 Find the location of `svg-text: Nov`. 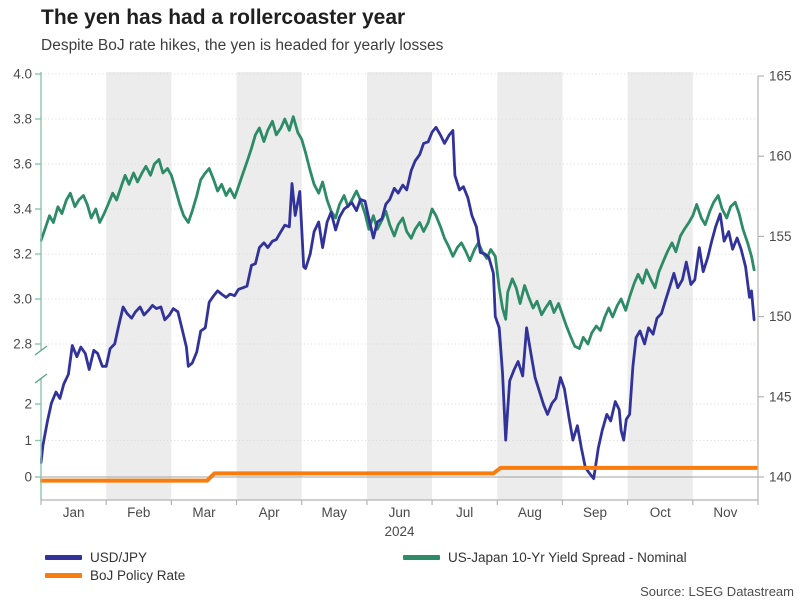

svg-text: Nov is located at coordinates (725, 512).